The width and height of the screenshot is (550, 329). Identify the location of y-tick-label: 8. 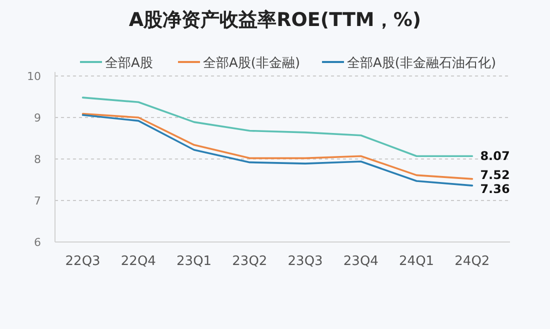
(37, 159).